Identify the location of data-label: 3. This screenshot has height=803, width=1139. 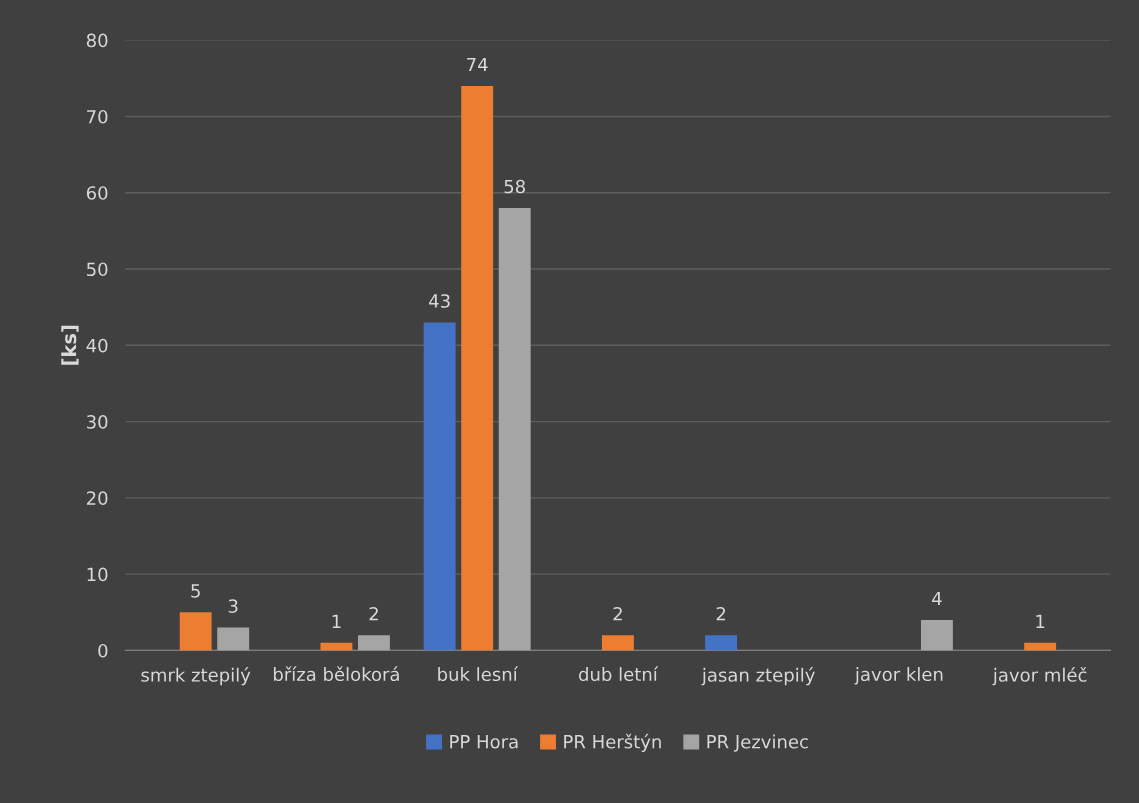
(233, 606).